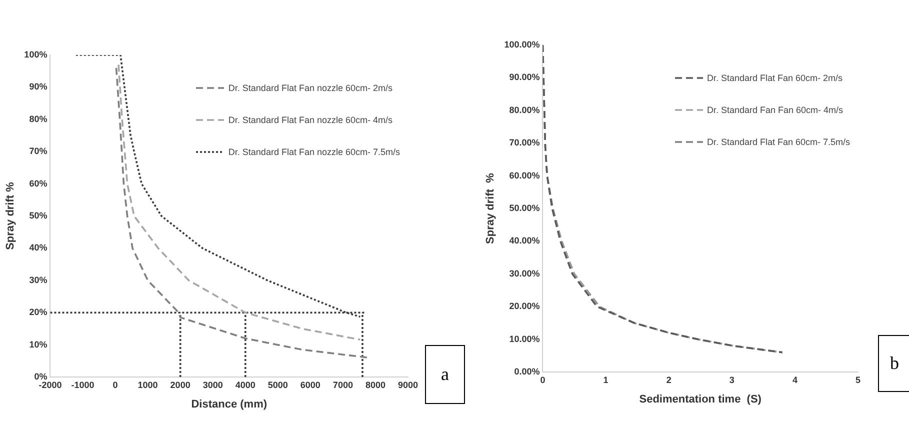 The image size is (909, 422). I want to click on y-tick-label: 80.00%, so click(524, 109).